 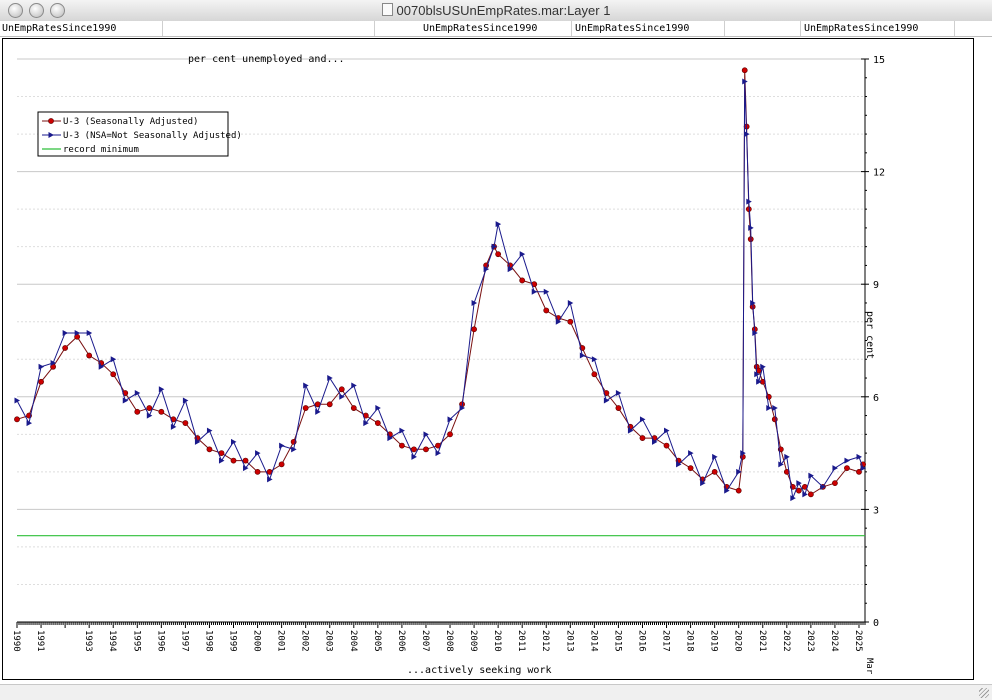 What do you see at coordinates (521, 641) in the screenshot?
I see `x-tick-label: 2011` at bounding box center [521, 641].